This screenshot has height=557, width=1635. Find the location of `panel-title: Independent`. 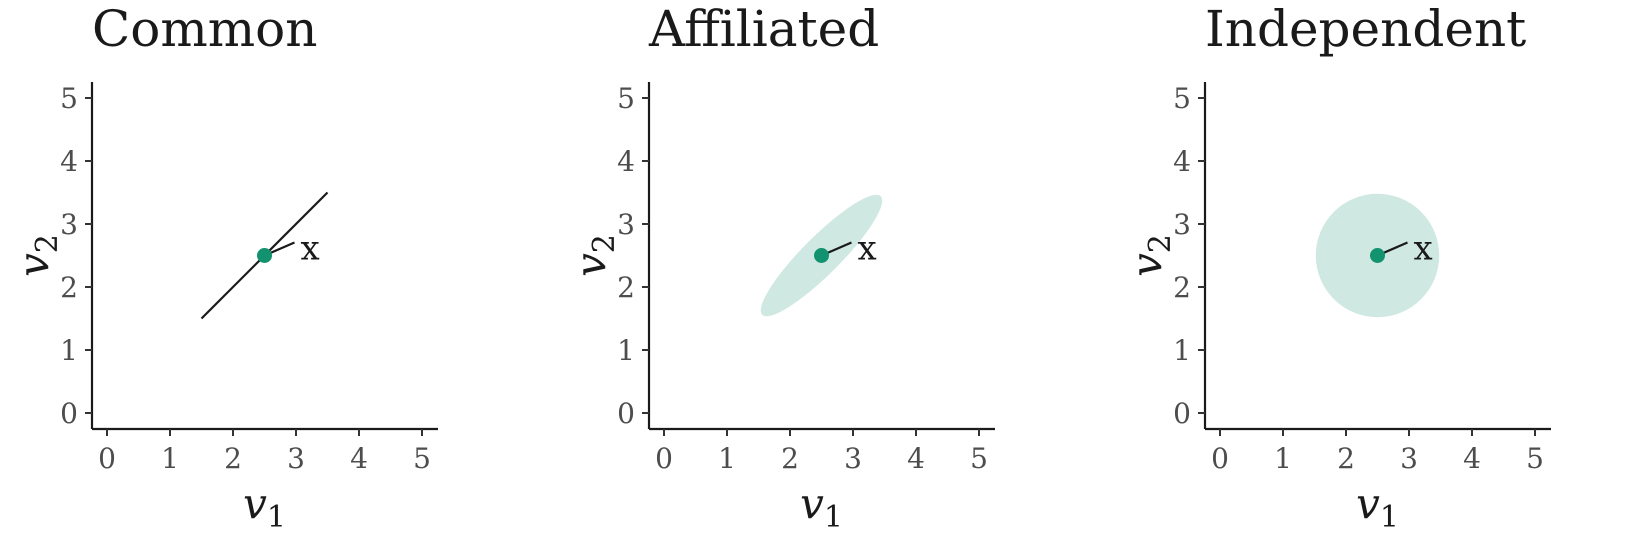

panel-title: Independent is located at coordinates (1366, 29).